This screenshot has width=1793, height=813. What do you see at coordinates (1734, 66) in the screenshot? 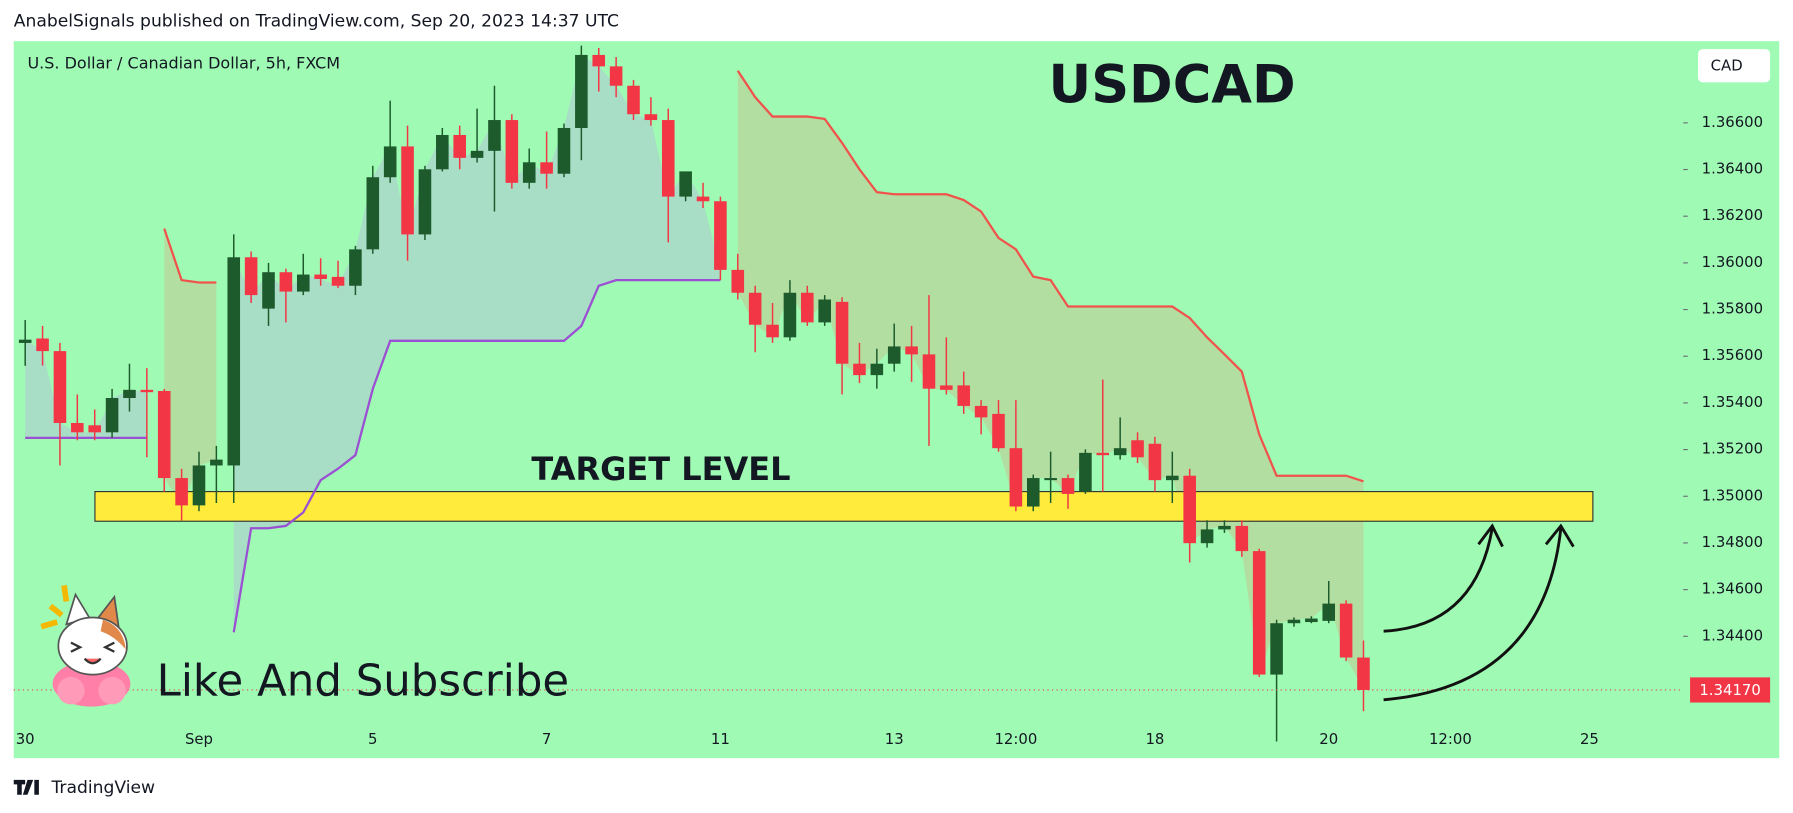
I see `currency-box` at bounding box center [1734, 66].